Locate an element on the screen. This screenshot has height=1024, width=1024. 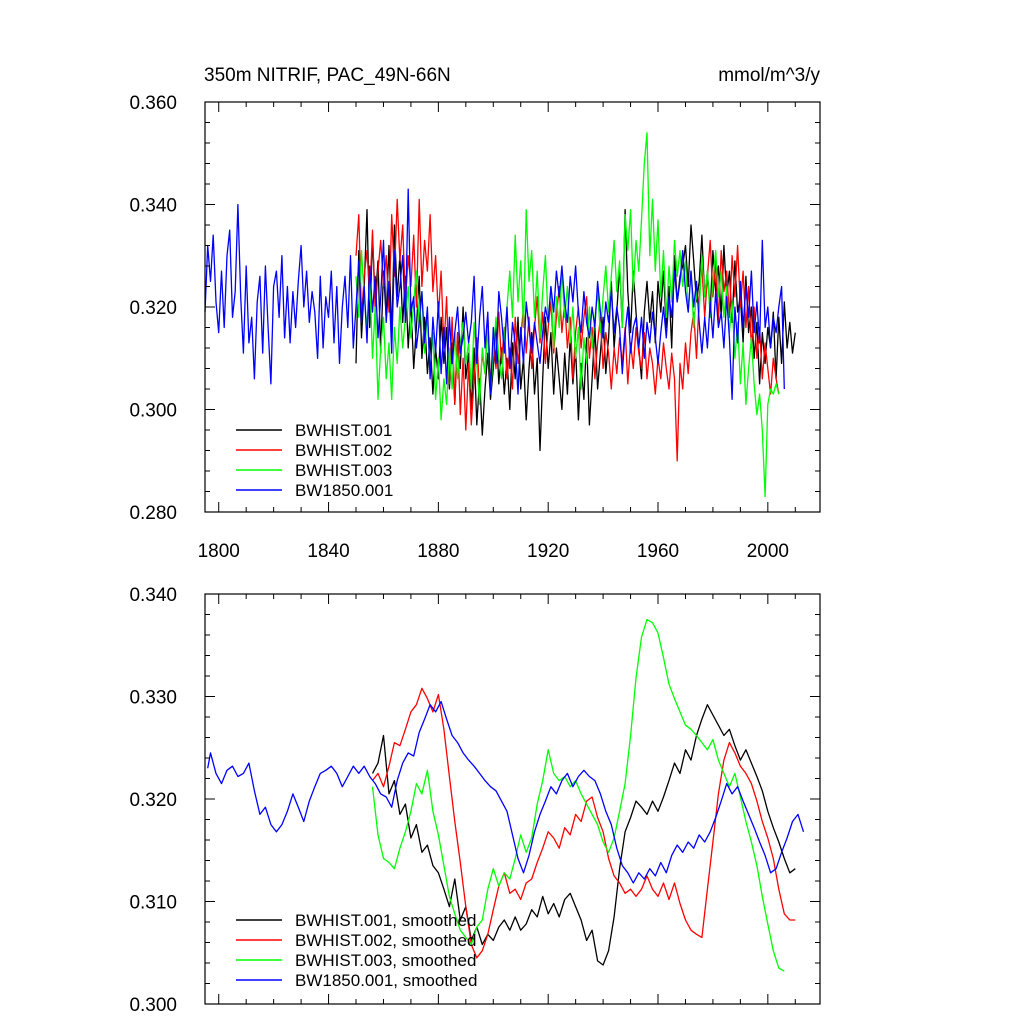
top-y-tick-label: 0.320 is located at coordinates (153, 308).